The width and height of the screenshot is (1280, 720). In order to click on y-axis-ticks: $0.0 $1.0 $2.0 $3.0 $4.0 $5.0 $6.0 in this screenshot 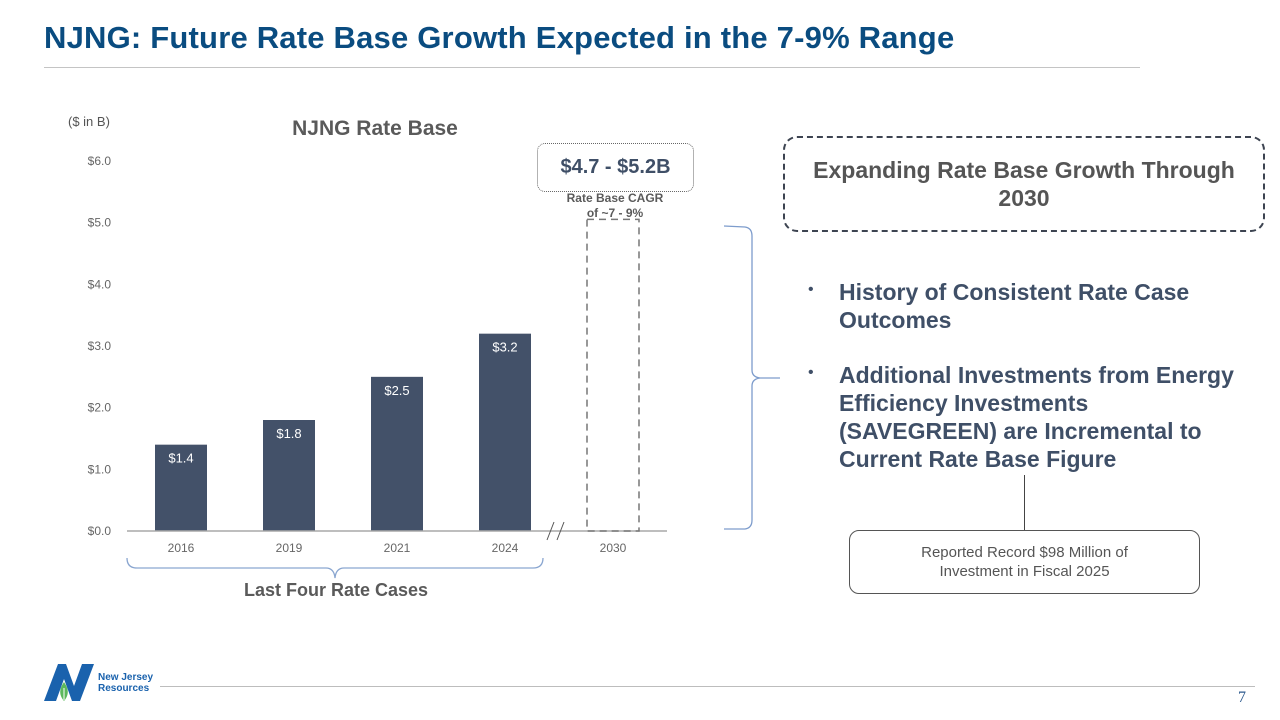, I will do `click(100, 346)`.